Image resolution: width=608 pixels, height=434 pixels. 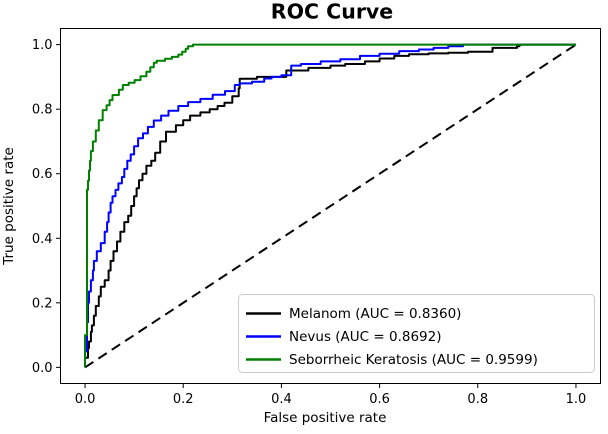 I want to click on x-axis-label: False positive rate, so click(x=325, y=418).